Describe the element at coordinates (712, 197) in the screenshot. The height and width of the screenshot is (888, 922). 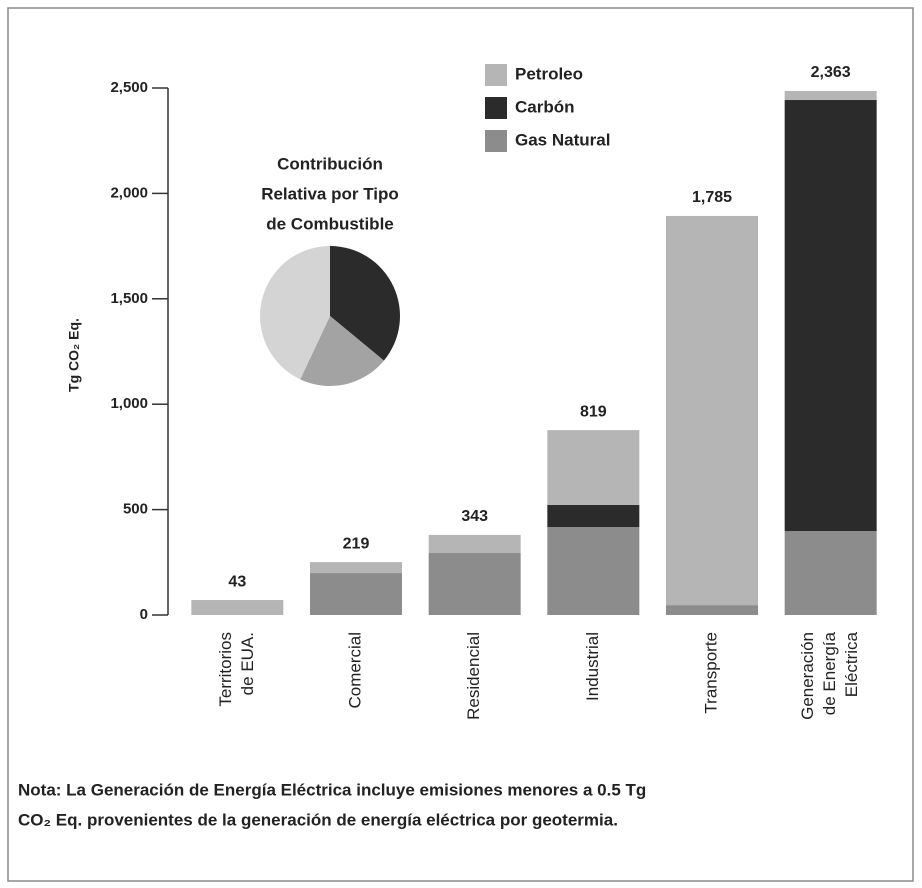
I see `total-label: 1,785` at that location.